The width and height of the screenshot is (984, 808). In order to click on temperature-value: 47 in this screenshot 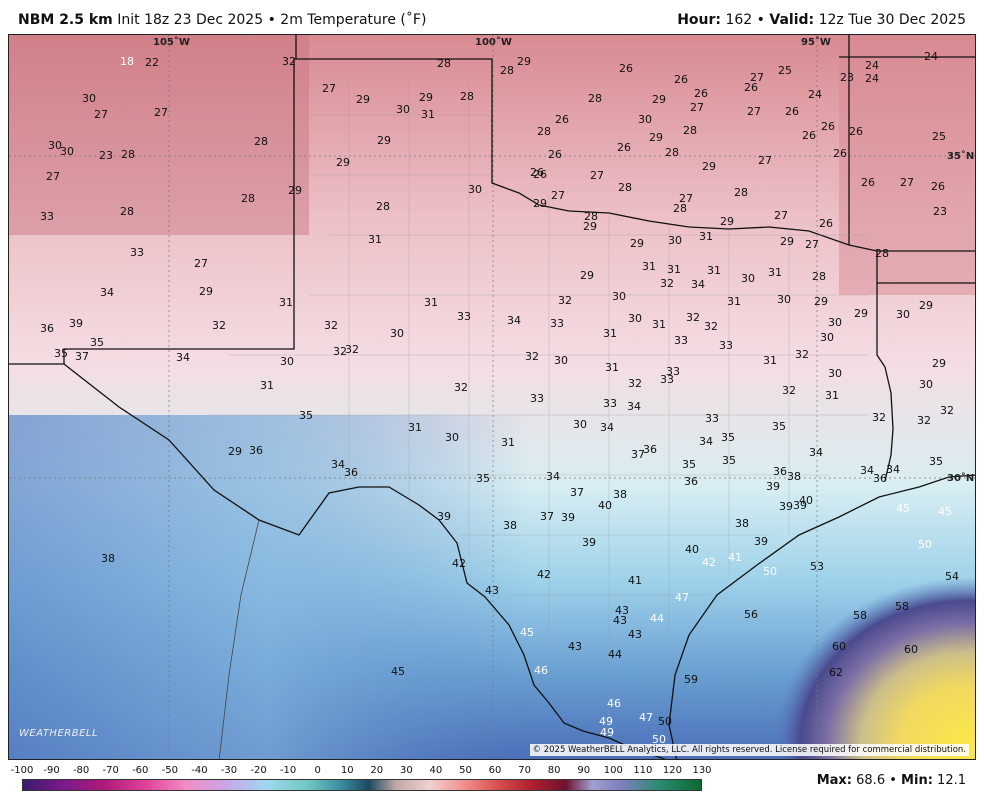, I will do `click(646, 717)`.